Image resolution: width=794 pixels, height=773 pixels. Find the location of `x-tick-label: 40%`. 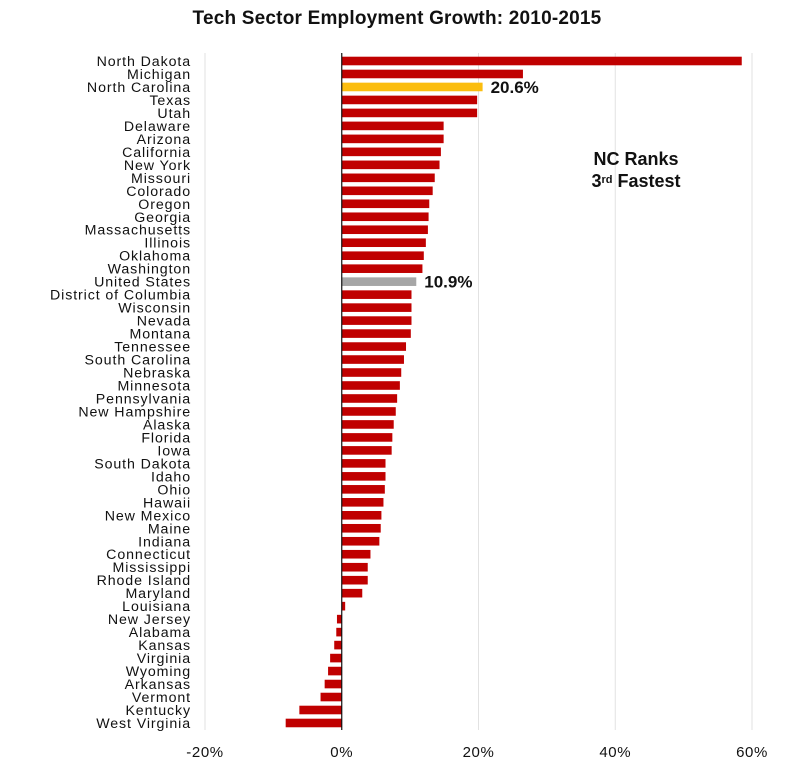

x-tick-label: 40% is located at coordinates (615, 752).